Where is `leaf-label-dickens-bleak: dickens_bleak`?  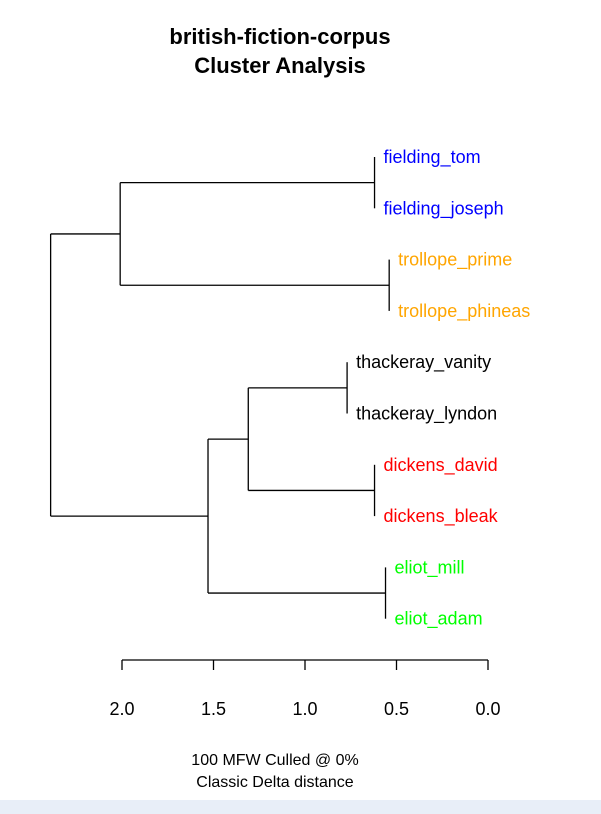 leaf-label-dickens-bleak: dickens_bleak is located at coordinates (441, 516).